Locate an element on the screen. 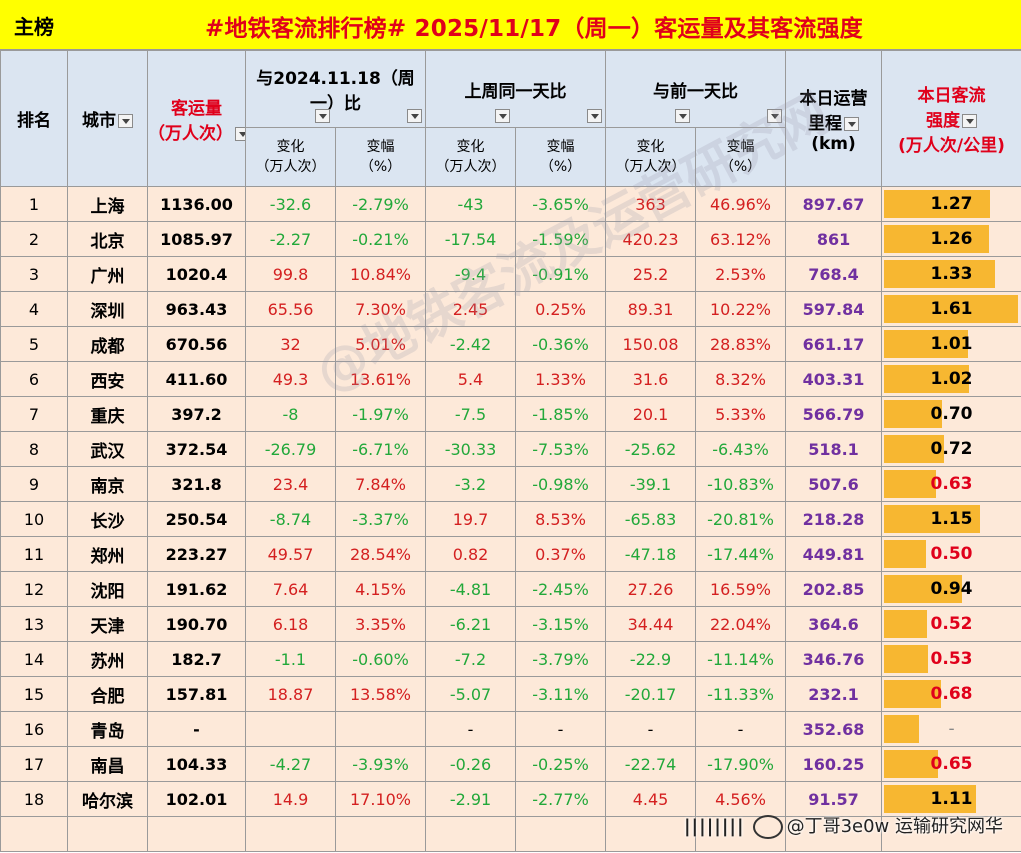 The height and width of the screenshot is (853, 1021). cell-mileage: 566.79 is located at coordinates (834, 414).